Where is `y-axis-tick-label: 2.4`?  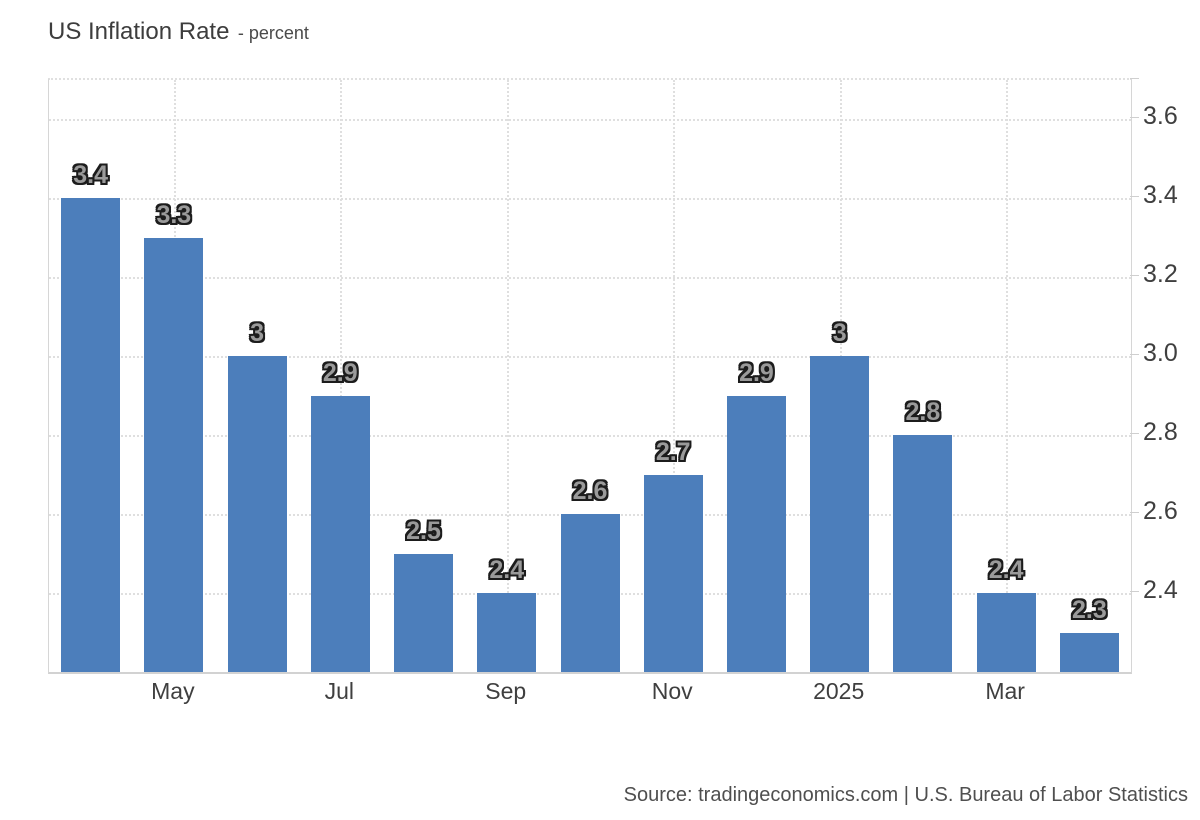 y-axis-tick-label: 2.4 is located at coordinates (1160, 589).